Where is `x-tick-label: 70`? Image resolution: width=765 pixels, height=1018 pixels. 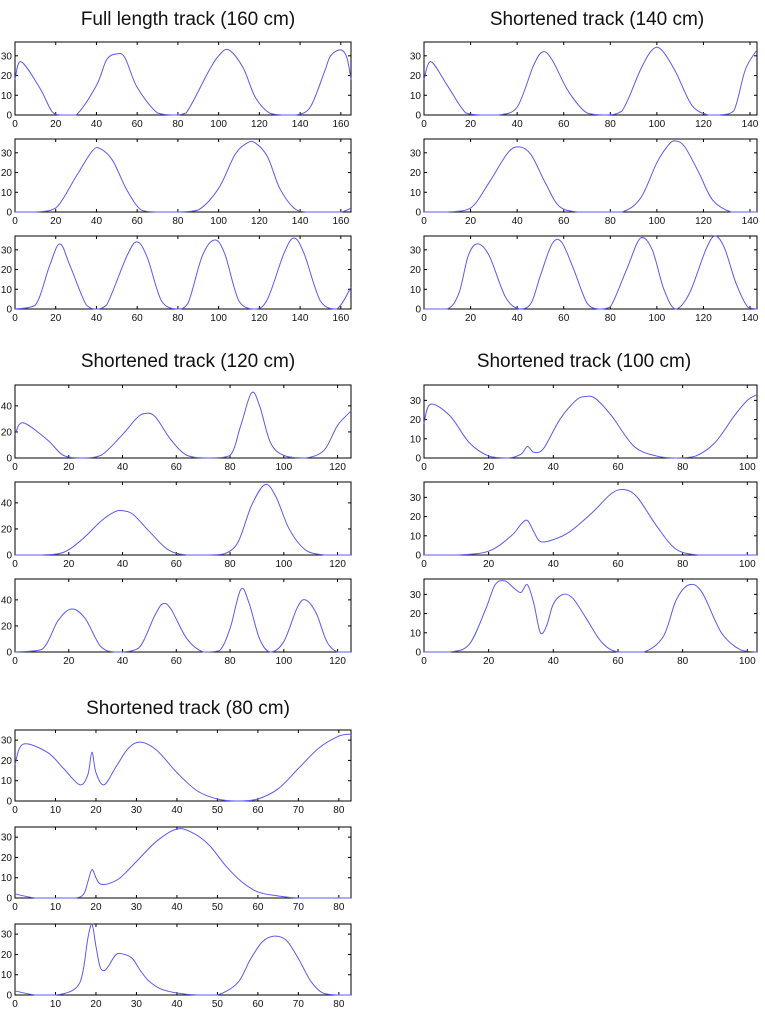 x-tick-label: 70 is located at coordinates (299, 907).